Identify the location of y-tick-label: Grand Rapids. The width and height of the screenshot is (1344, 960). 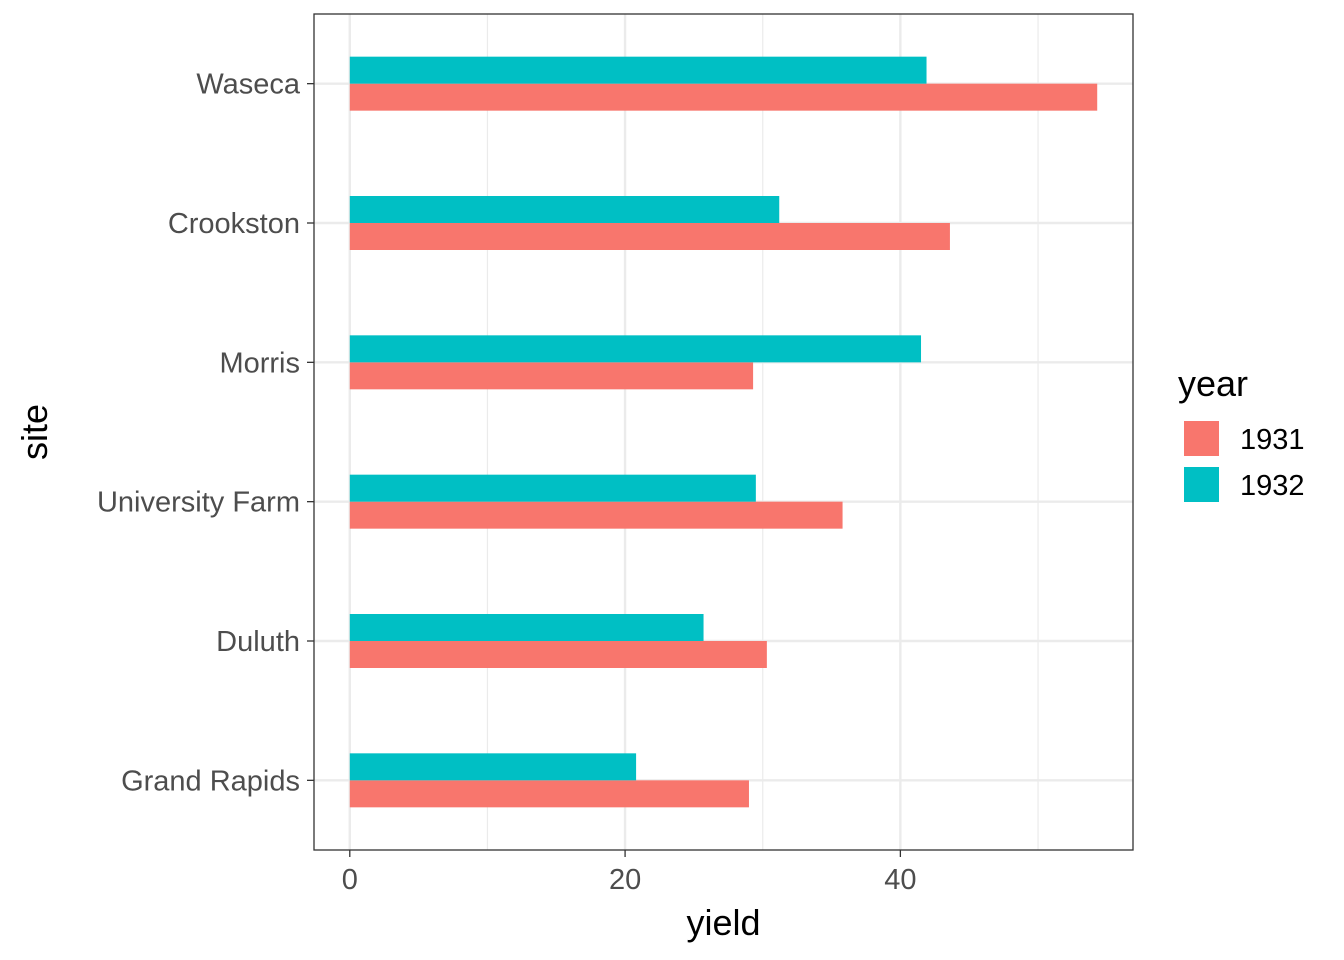
(210, 781).